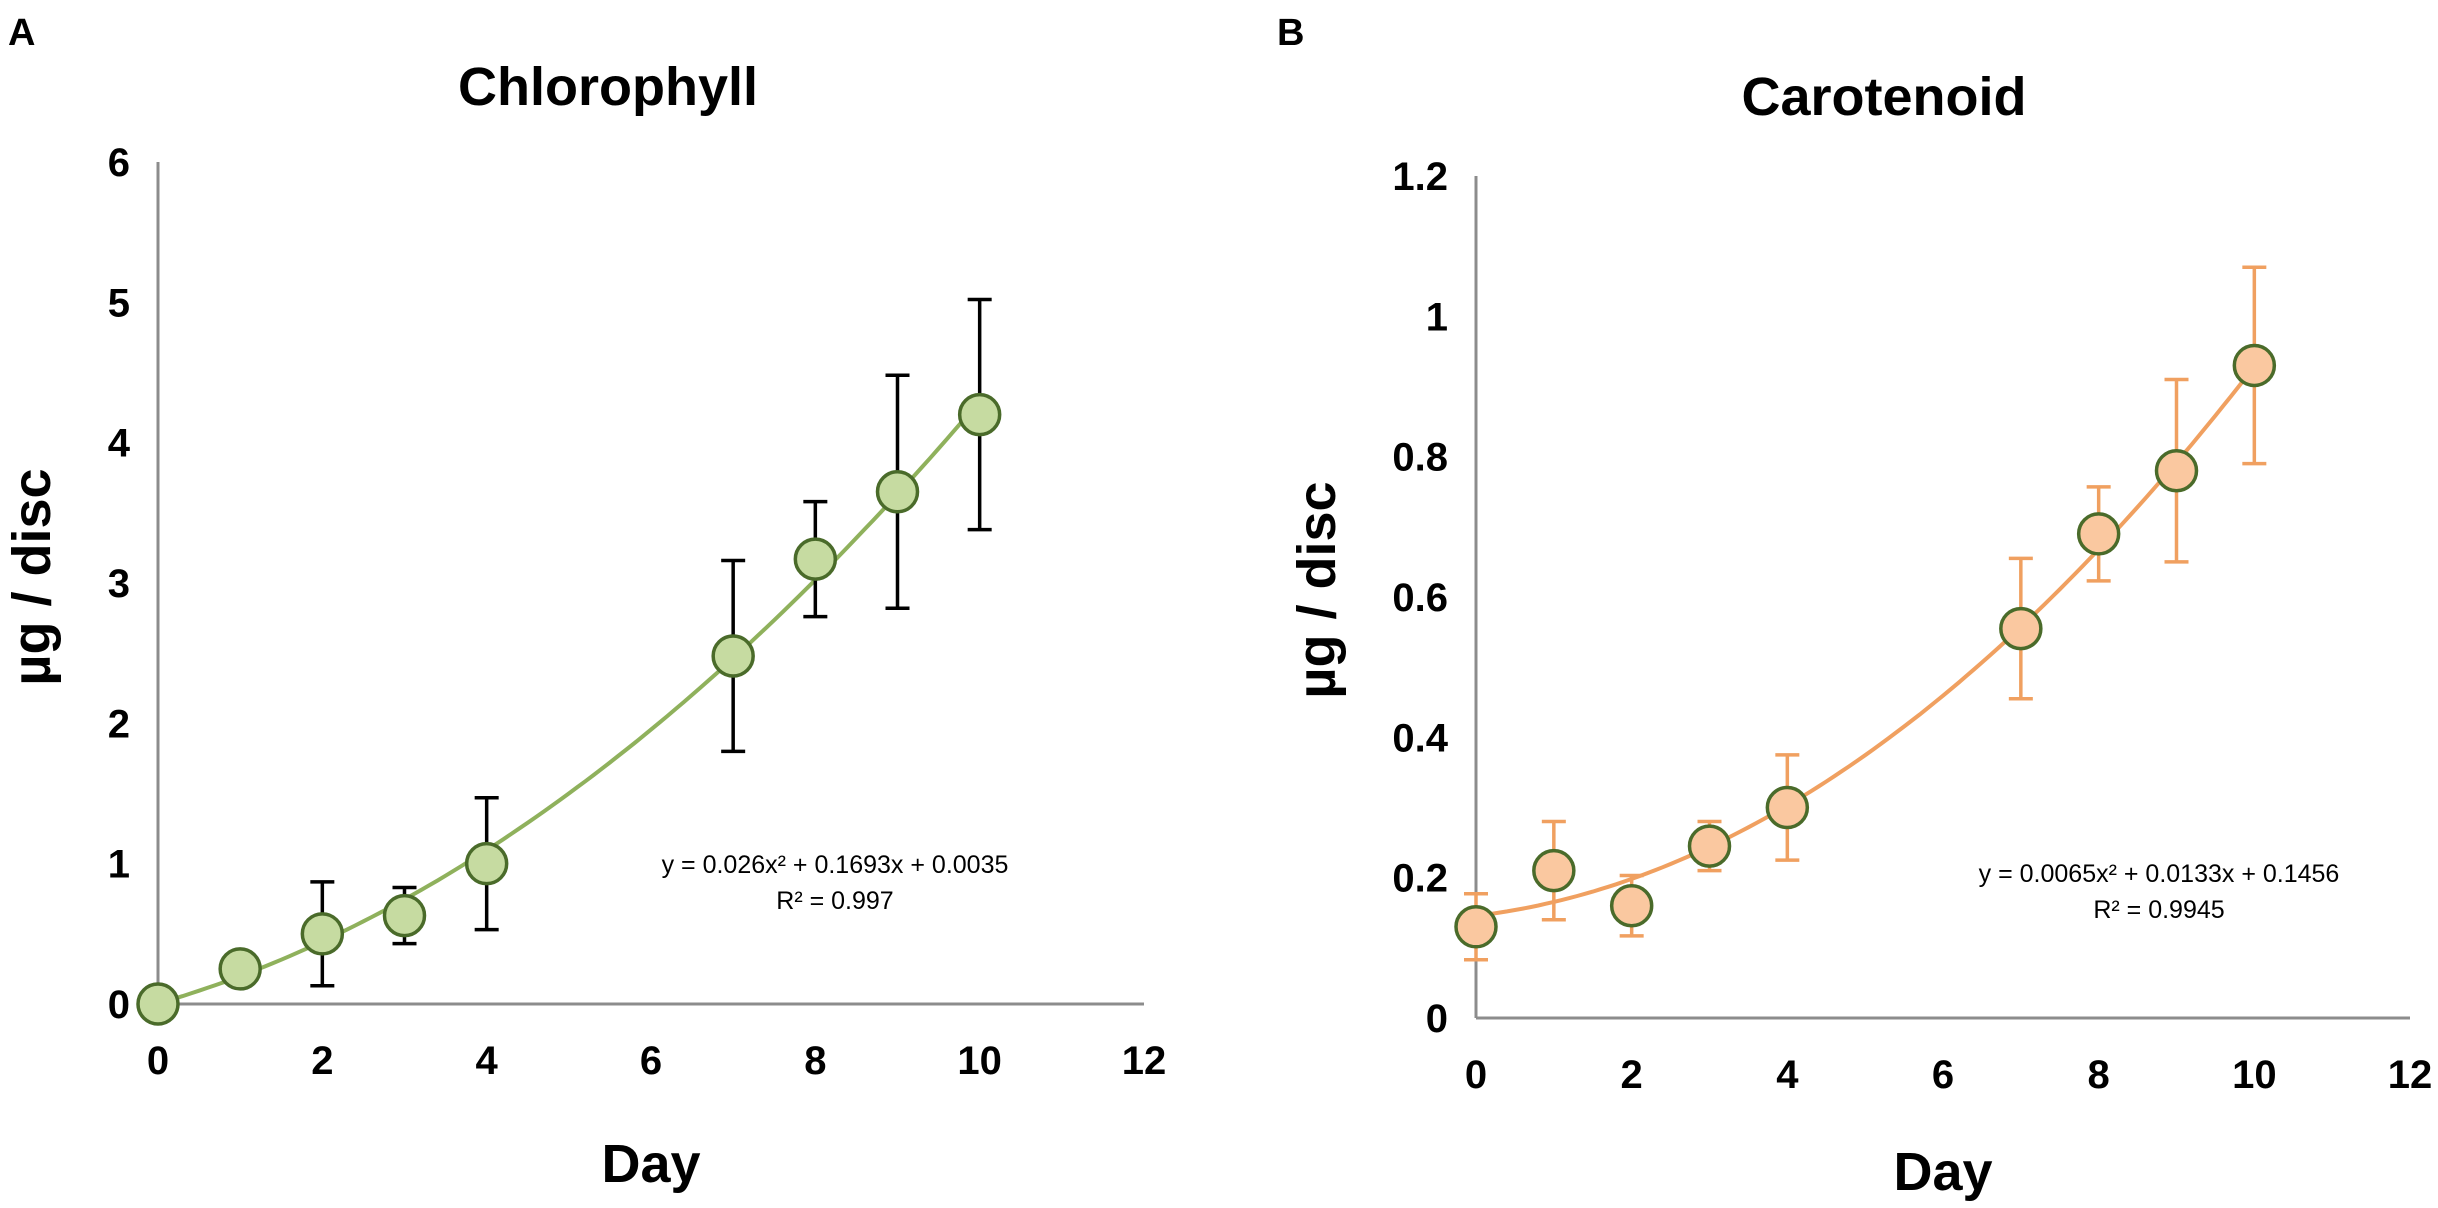 This screenshot has width=2438, height=1208. Describe the element at coordinates (119, 303) in the screenshot. I see `y-tick-label: 5` at that location.